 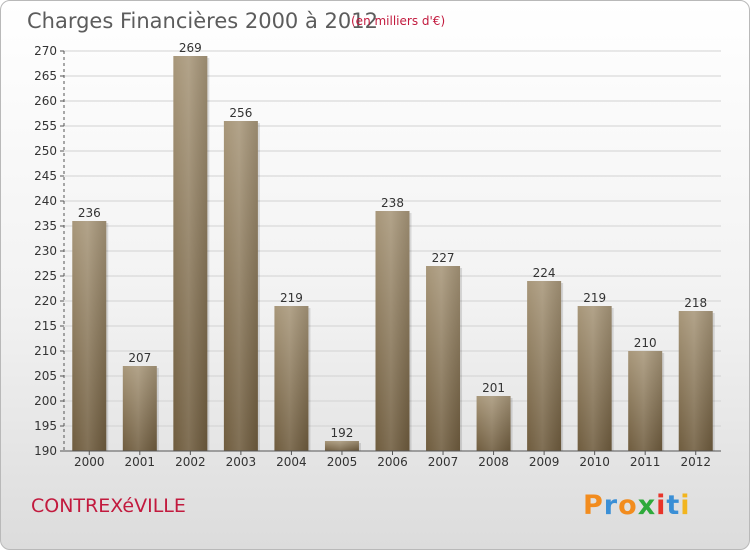 What do you see at coordinates (594, 462) in the screenshot?
I see `x-tick-label: 2010` at bounding box center [594, 462].